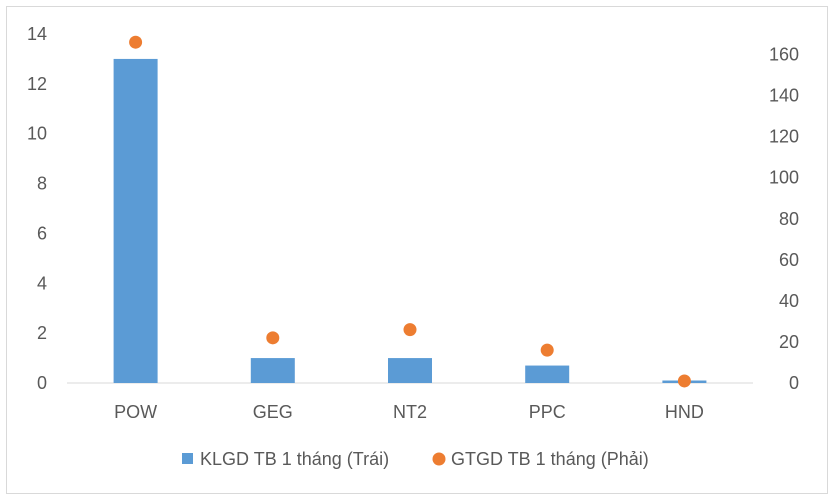  I want to click on legend-swatch-bar, so click(187, 458).